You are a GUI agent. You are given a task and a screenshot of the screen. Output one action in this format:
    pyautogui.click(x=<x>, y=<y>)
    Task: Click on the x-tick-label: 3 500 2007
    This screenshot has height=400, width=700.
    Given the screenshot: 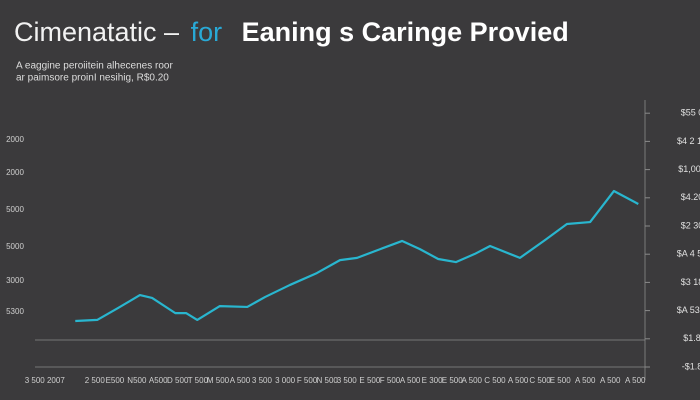 What is the action you would take?
    pyautogui.click(x=45, y=380)
    